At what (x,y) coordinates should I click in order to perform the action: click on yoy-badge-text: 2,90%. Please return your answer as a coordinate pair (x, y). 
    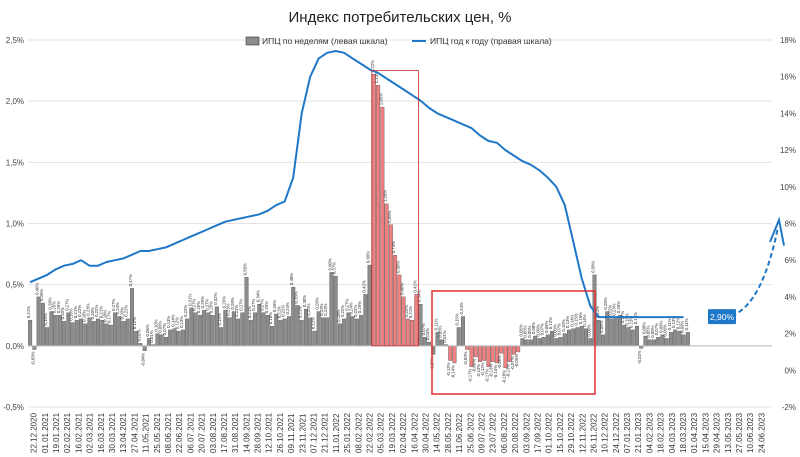
    Looking at the image, I should click on (722, 317).